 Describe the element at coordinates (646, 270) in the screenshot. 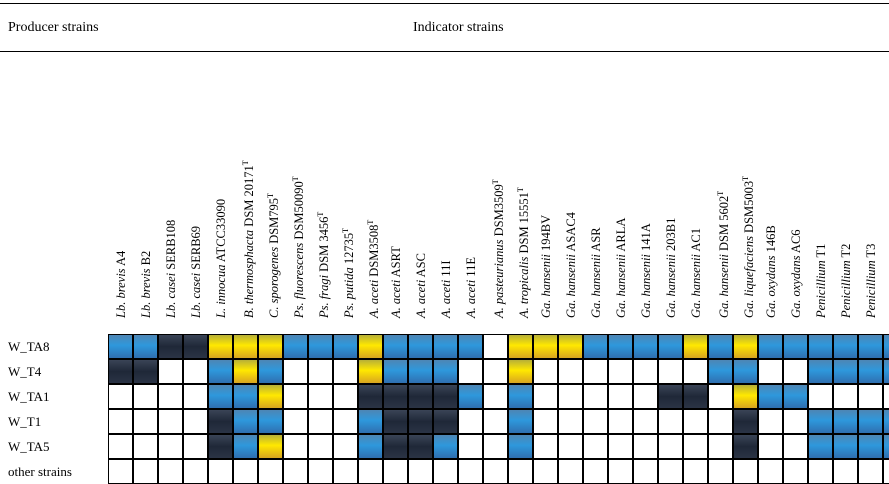

I see `column-label: Ga. hansenii 141A` at that location.